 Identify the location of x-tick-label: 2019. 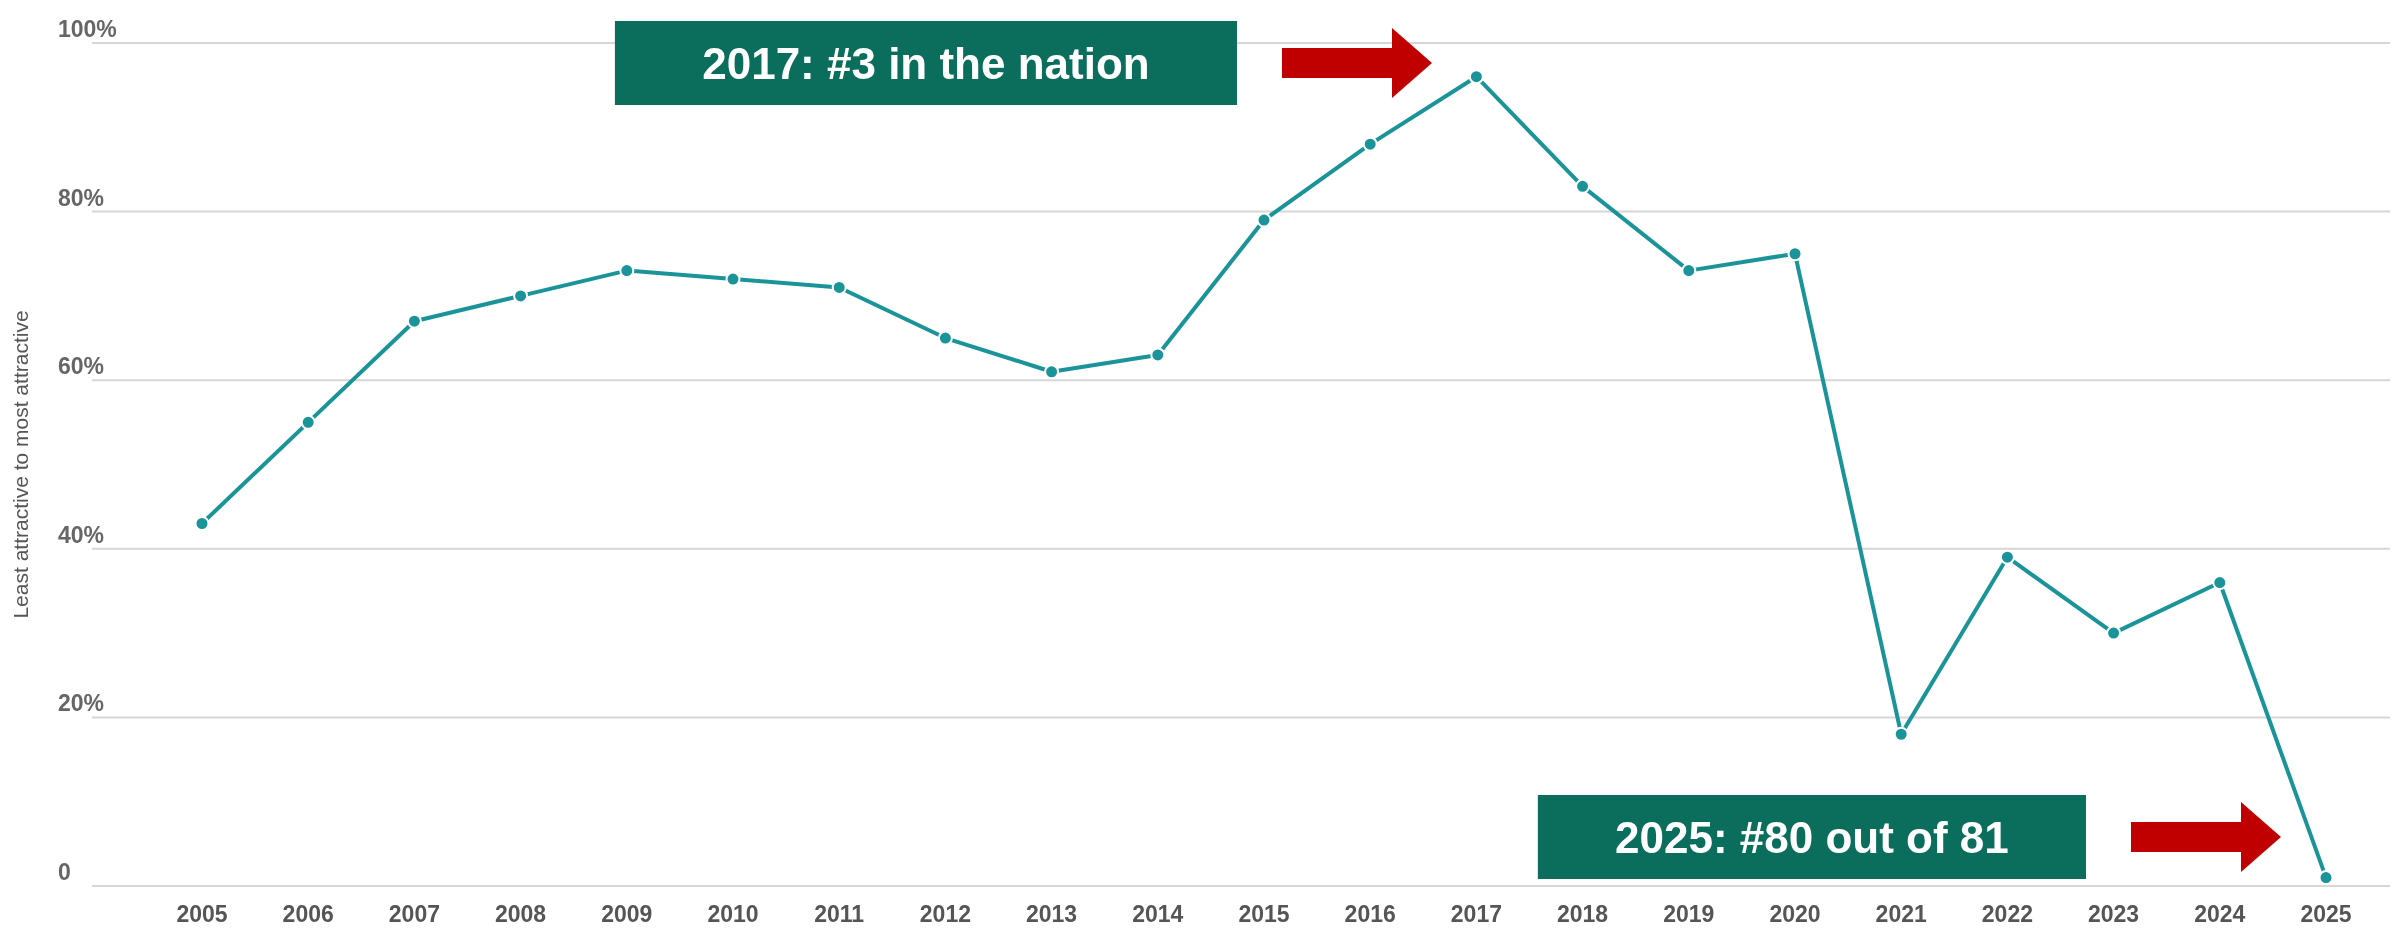
(1689, 914).